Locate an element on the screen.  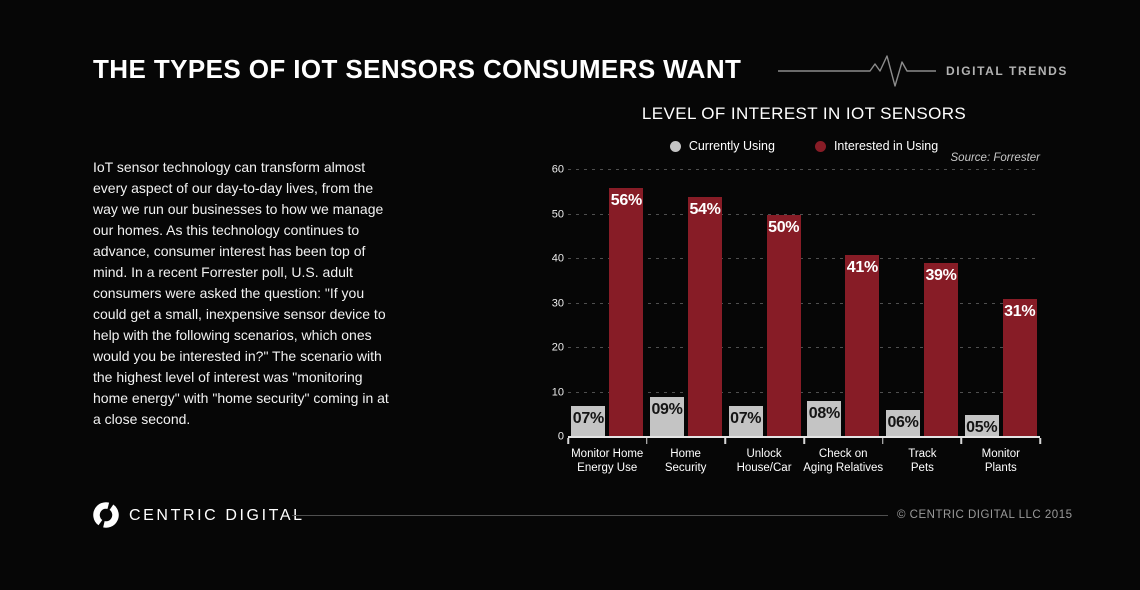
chart-title: LEVEL OF INTEREST IN IOT SENSORS is located at coordinates (804, 113).